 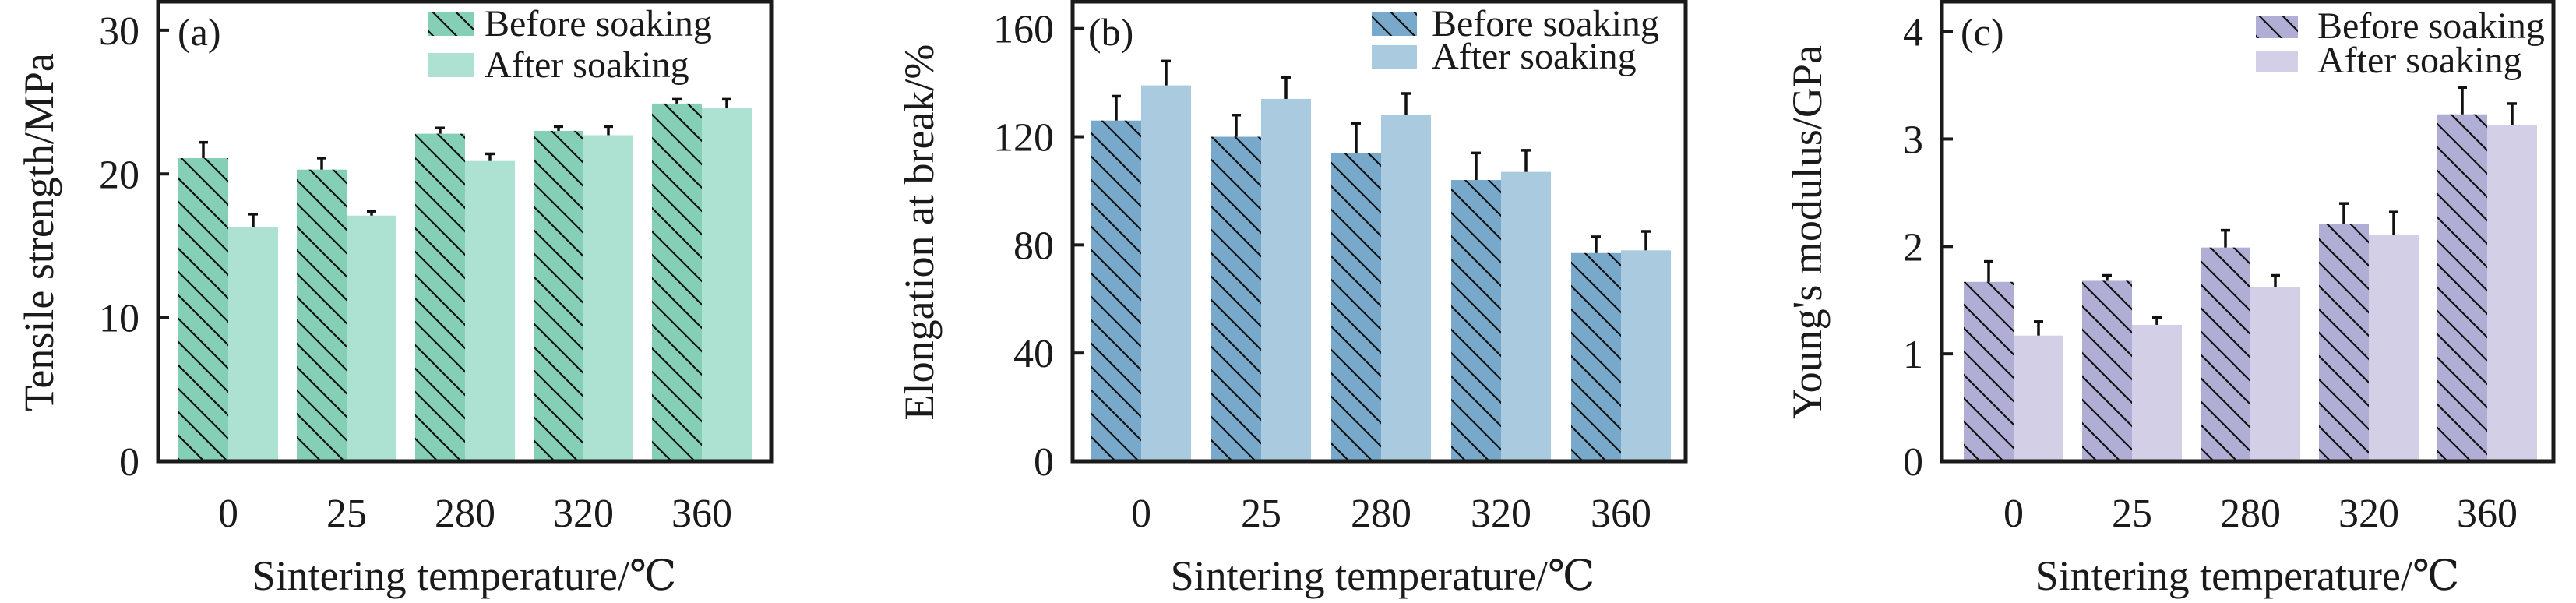 I want to click on panel-tag: (b), so click(x=1110, y=32).